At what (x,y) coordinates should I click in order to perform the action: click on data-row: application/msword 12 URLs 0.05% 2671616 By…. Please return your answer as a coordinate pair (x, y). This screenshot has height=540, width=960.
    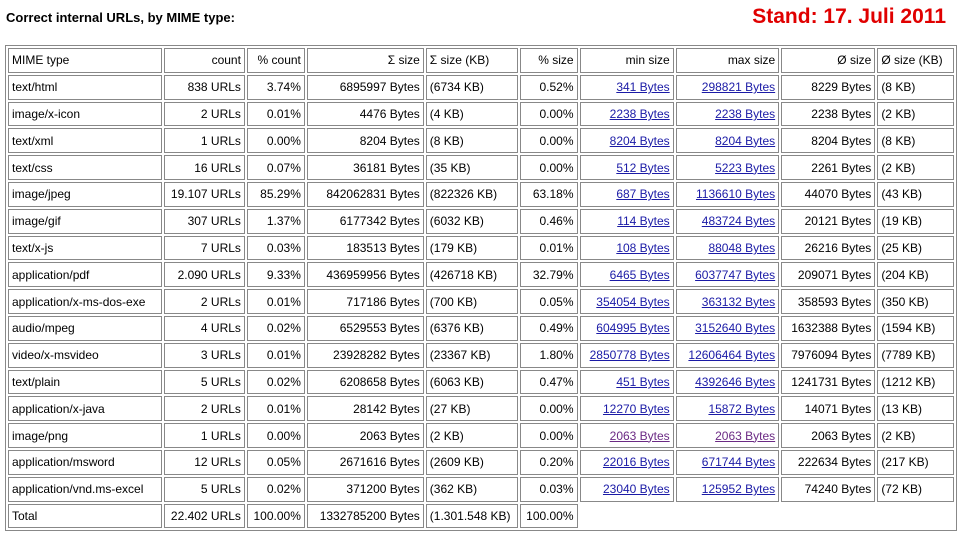
    Looking at the image, I should click on (481, 462).